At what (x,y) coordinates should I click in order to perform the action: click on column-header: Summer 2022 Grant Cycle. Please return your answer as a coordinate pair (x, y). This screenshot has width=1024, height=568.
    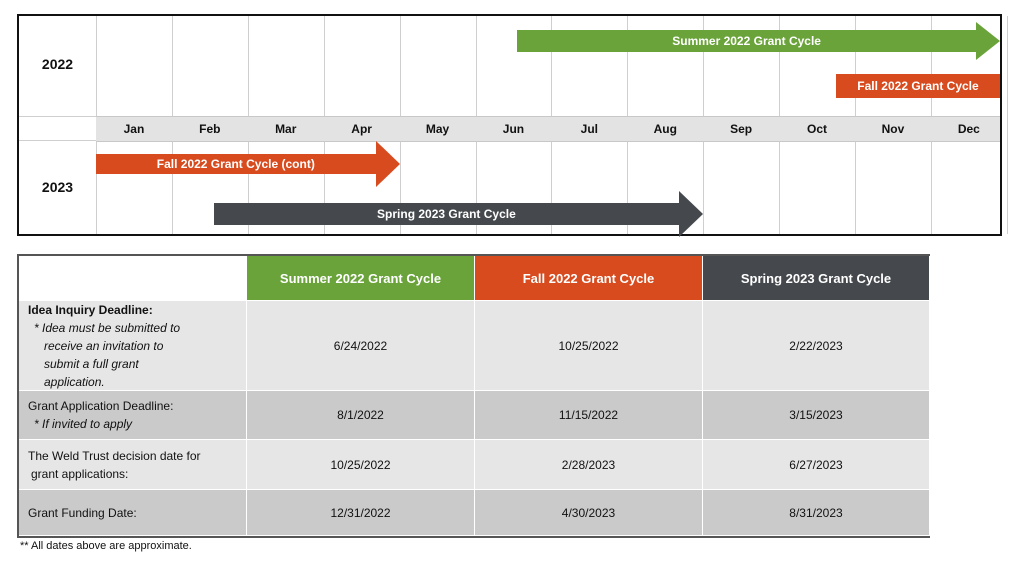
    Looking at the image, I should click on (361, 278).